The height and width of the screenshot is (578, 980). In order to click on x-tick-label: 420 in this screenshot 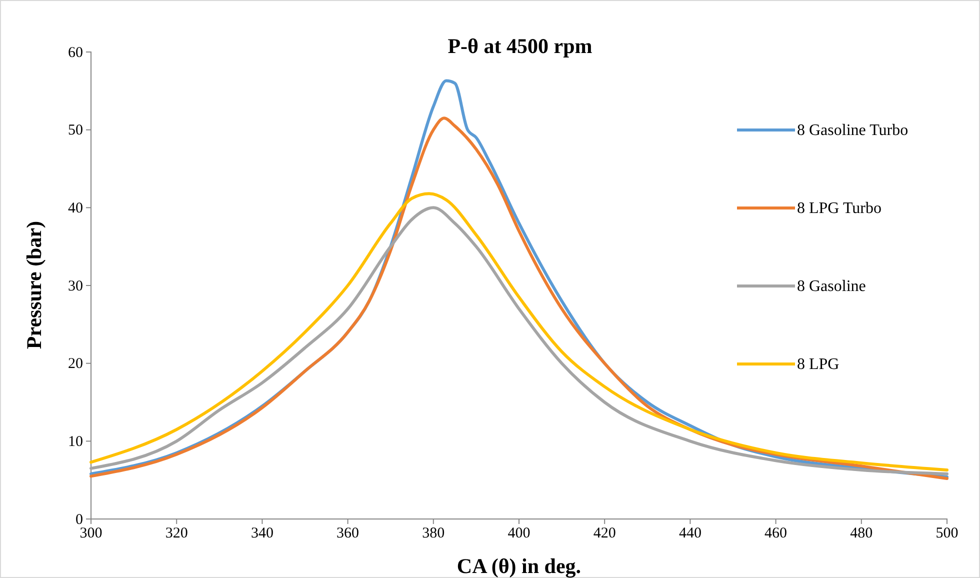, I will do `click(604, 534)`.